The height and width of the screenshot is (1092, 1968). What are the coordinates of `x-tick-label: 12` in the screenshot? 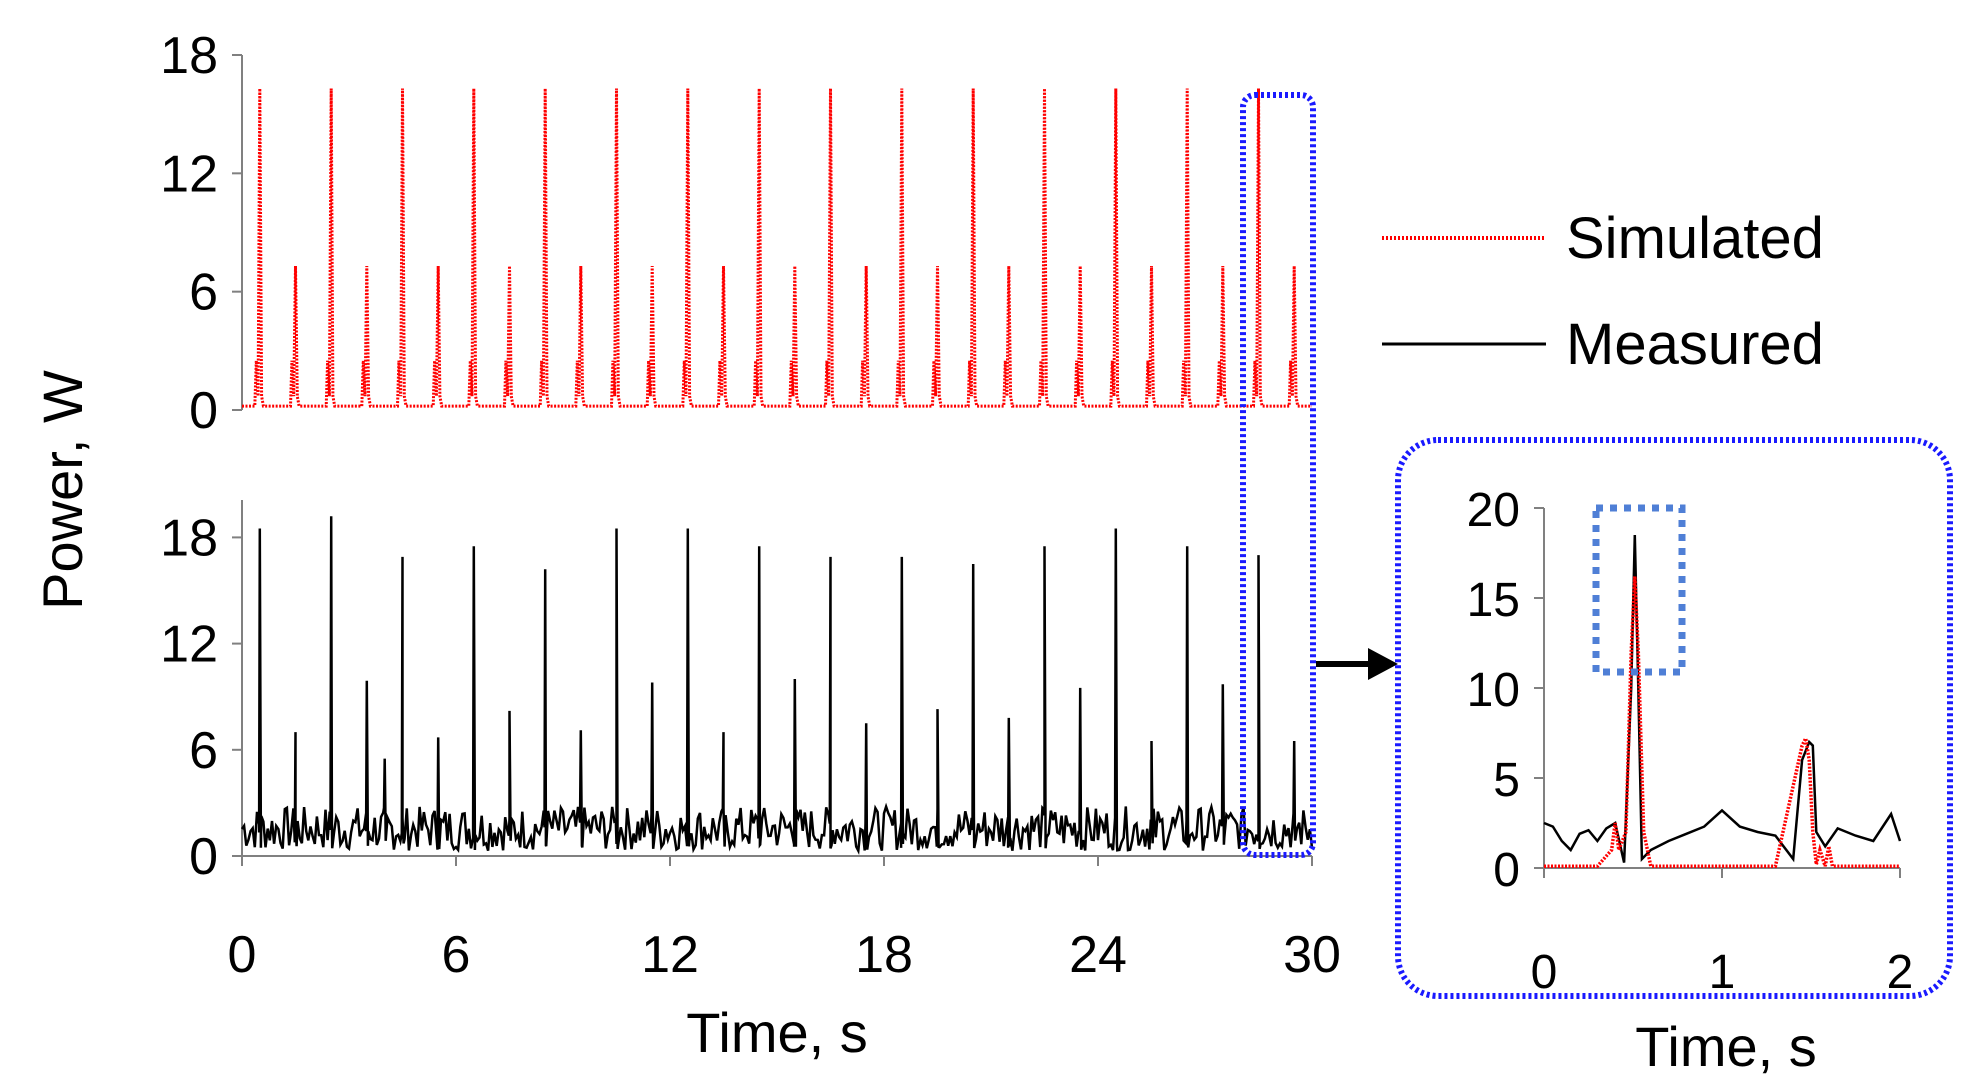 It's located at (670, 955).